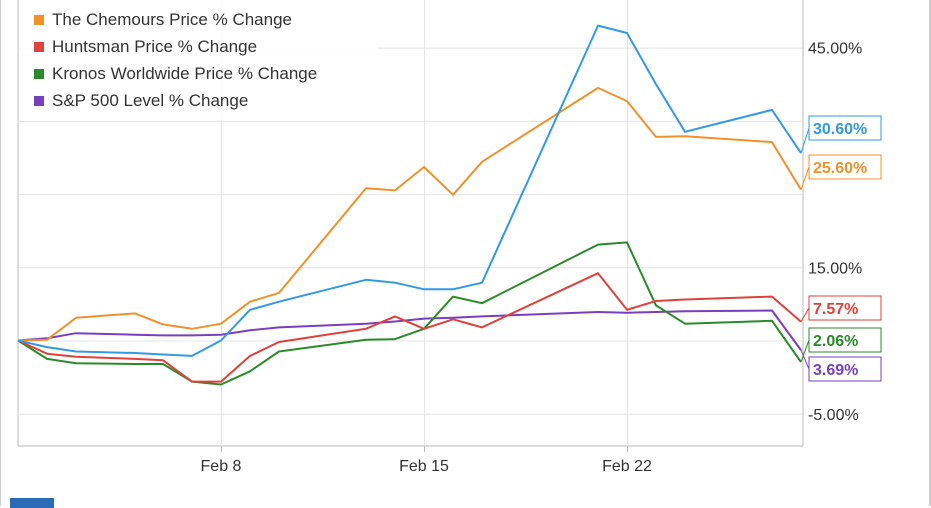 Image resolution: width=931 pixels, height=508 pixels. Describe the element at coordinates (155, 46) in the screenshot. I see `legend-label-huntsman: Huntsman Price % Change` at that location.